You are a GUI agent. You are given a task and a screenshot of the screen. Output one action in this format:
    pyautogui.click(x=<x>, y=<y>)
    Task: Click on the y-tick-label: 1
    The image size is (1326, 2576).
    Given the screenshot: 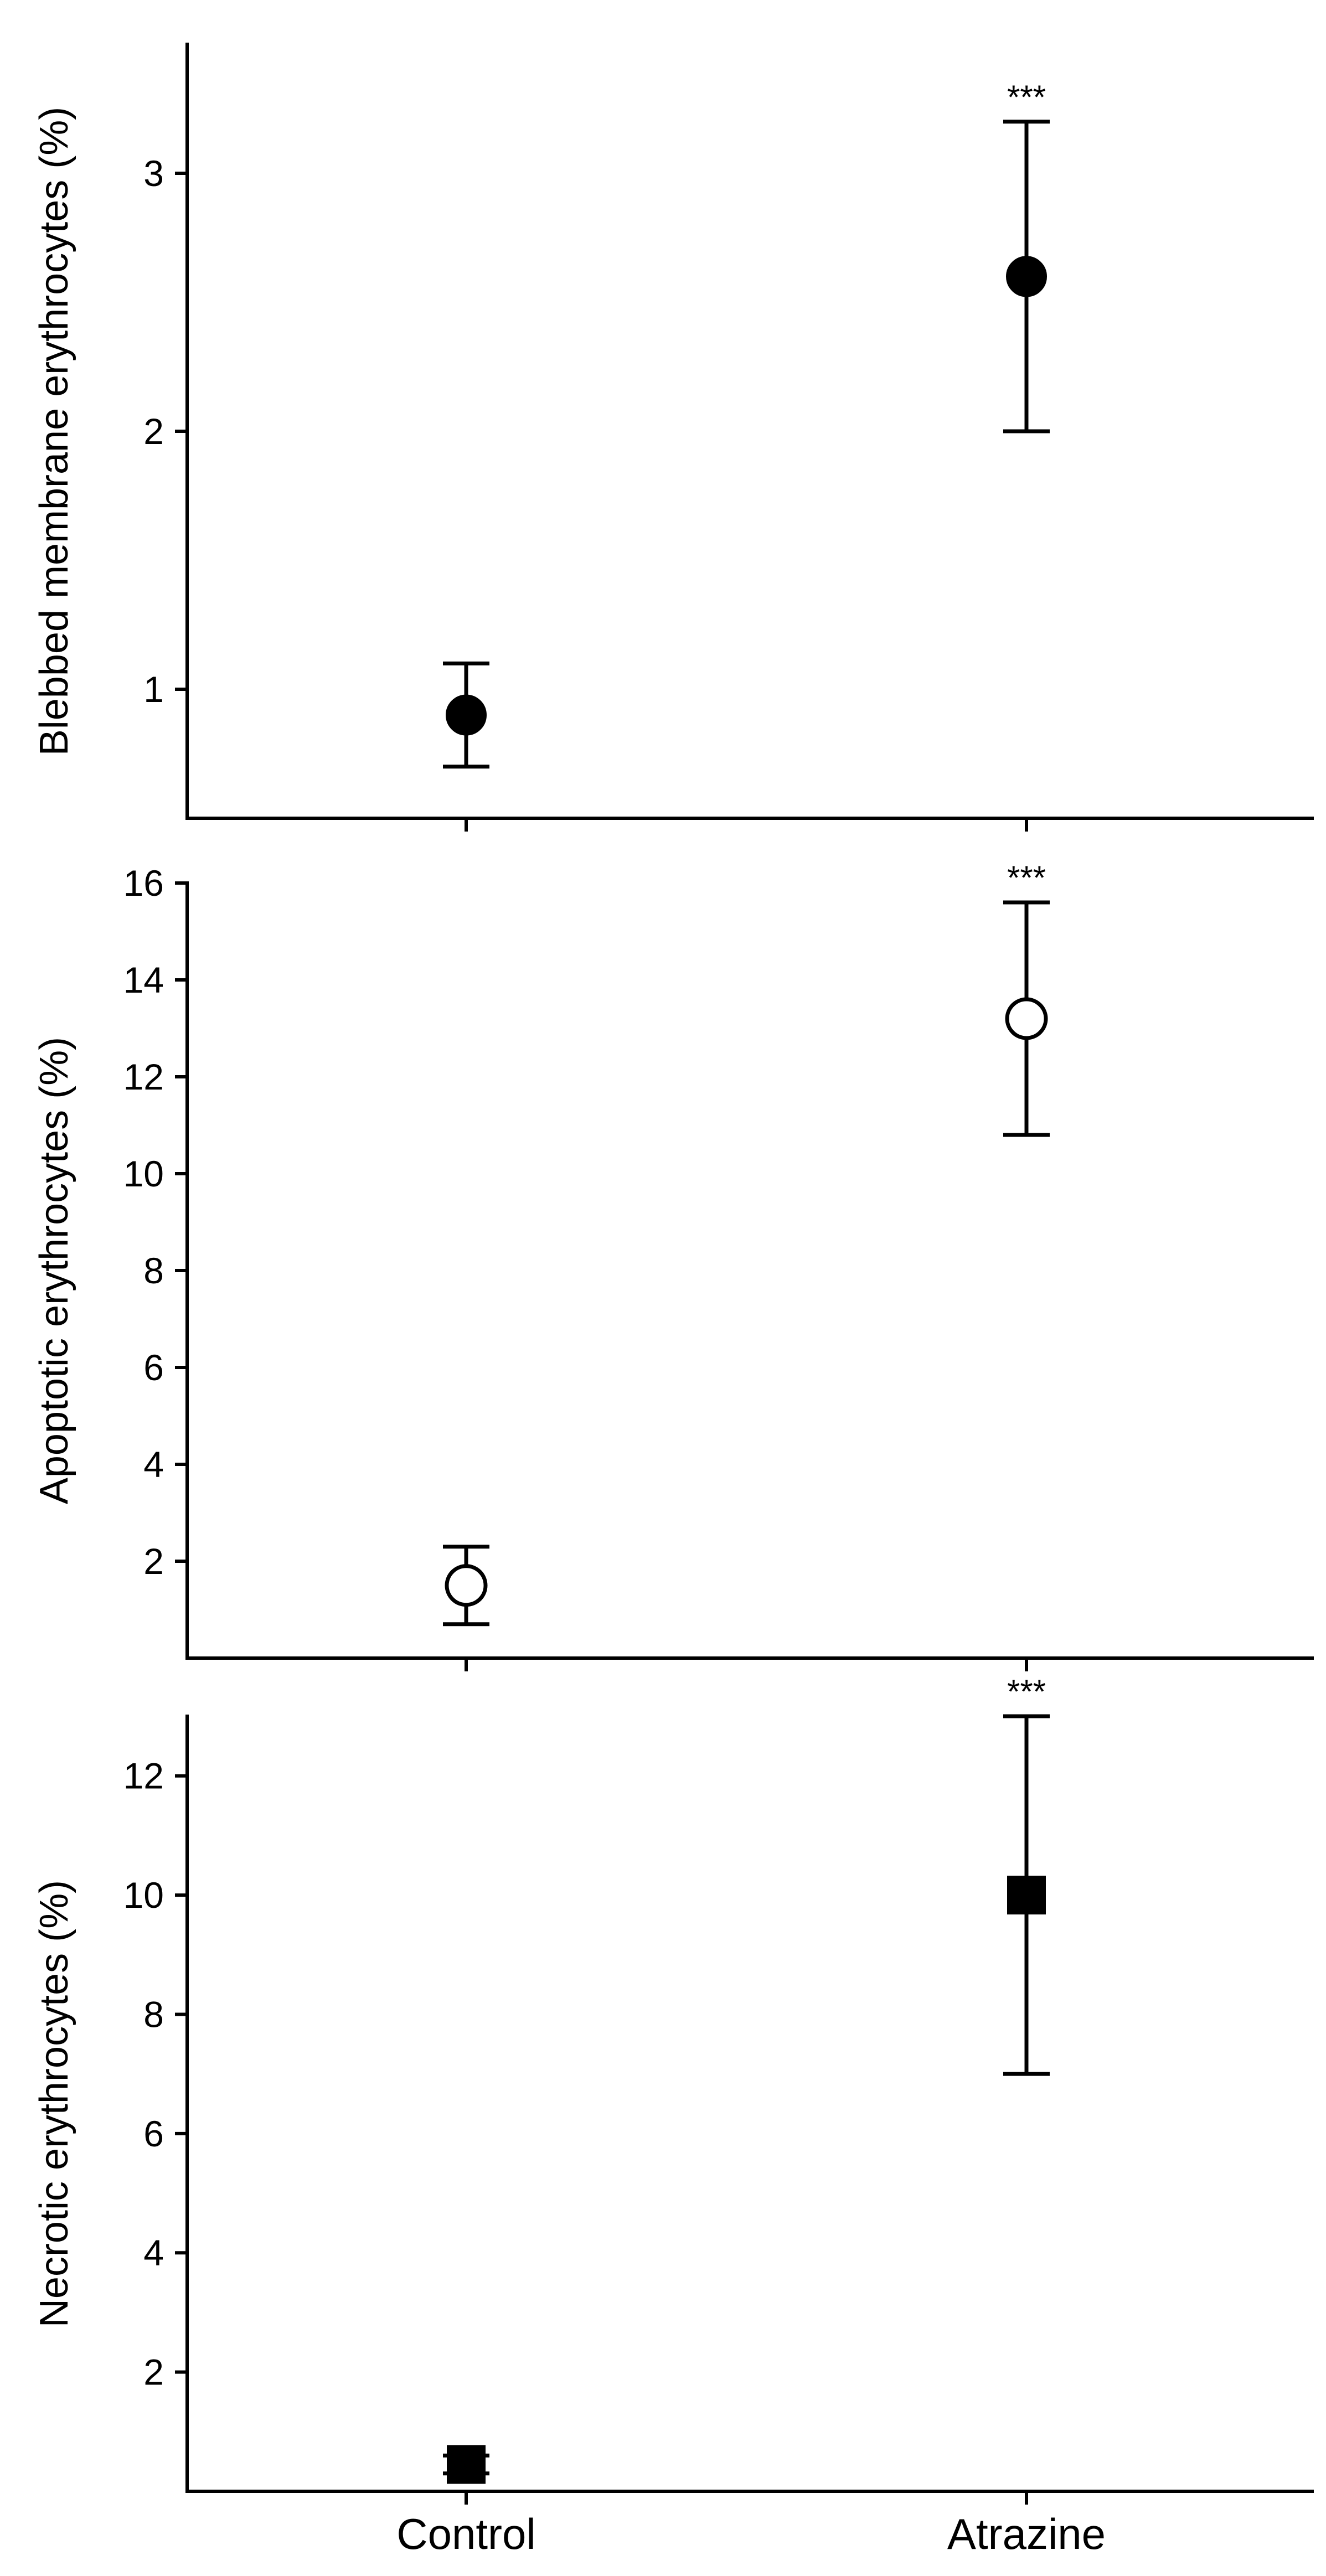 What is the action you would take?
    pyautogui.click(x=153, y=690)
    